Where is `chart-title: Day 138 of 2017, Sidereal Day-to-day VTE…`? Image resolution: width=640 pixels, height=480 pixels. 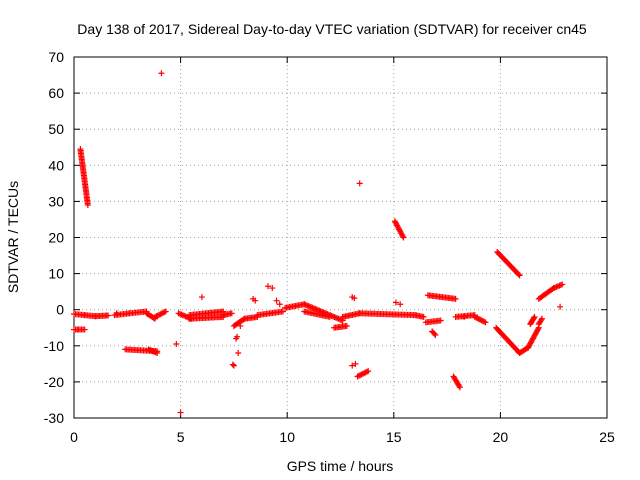 chart-title: Day 138 of 2017, Sidereal Day-to-day VTE… is located at coordinates (332, 29).